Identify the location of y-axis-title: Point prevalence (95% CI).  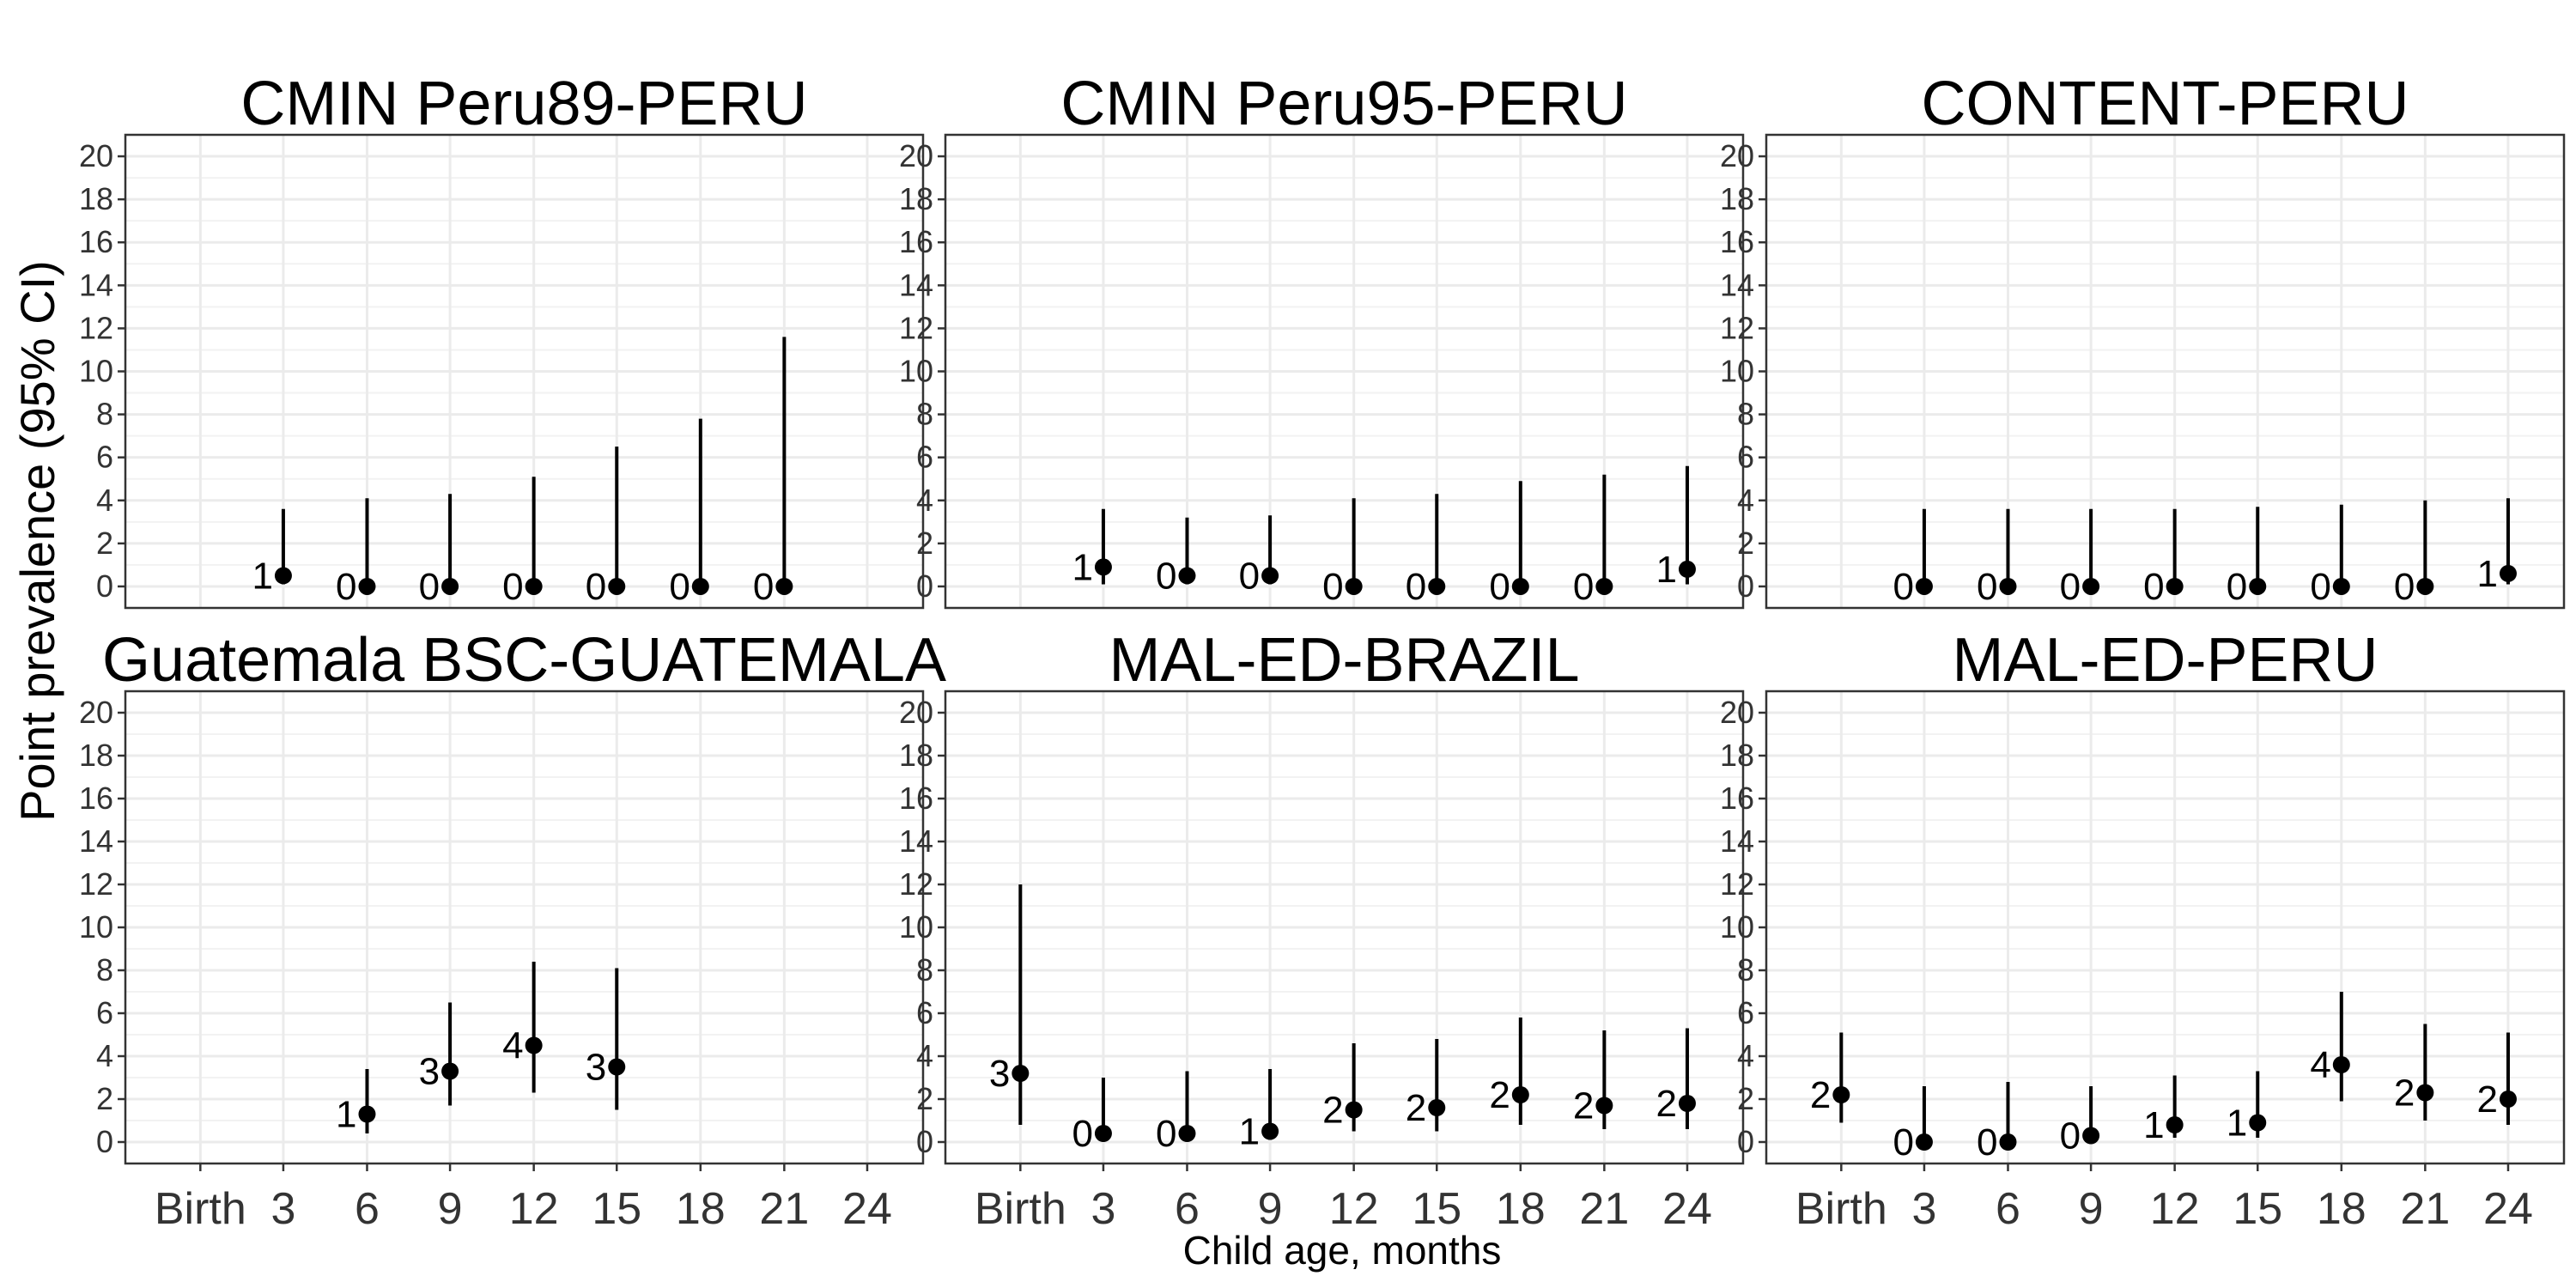
(37, 541).